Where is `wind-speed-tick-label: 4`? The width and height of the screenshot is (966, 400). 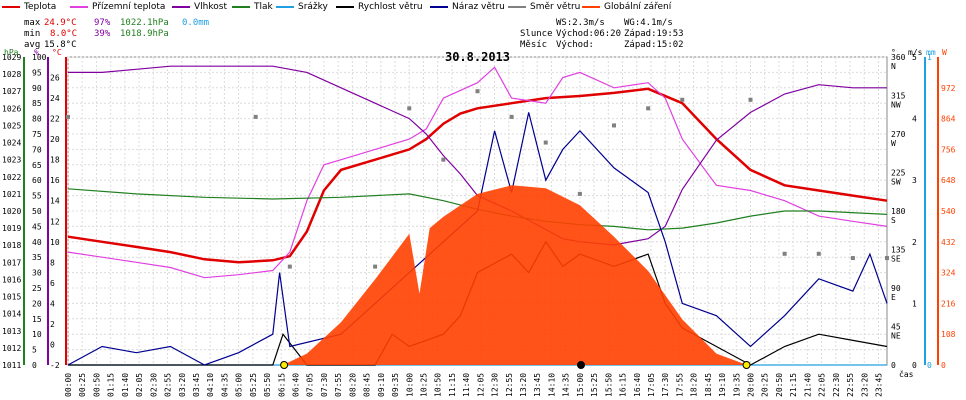 wind-speed-tick-label: 4 is located at coordinates (914, 119).